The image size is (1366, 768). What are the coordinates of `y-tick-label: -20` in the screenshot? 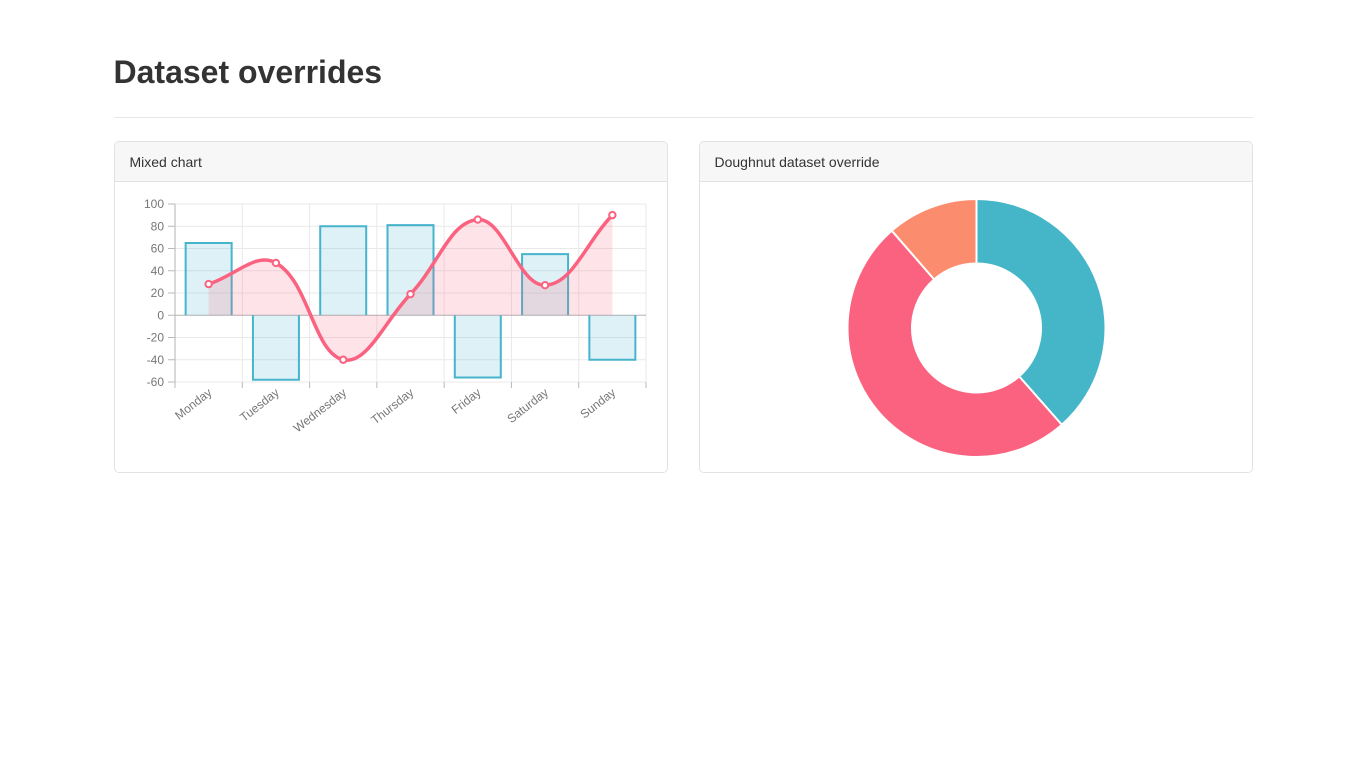 It's located at (155, 338).